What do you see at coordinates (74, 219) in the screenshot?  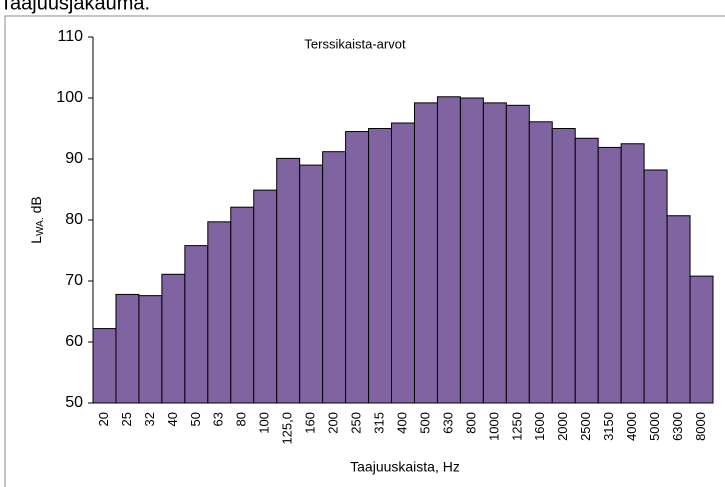 I see `y-tick-label: 80` at bounding box center [74, 219].